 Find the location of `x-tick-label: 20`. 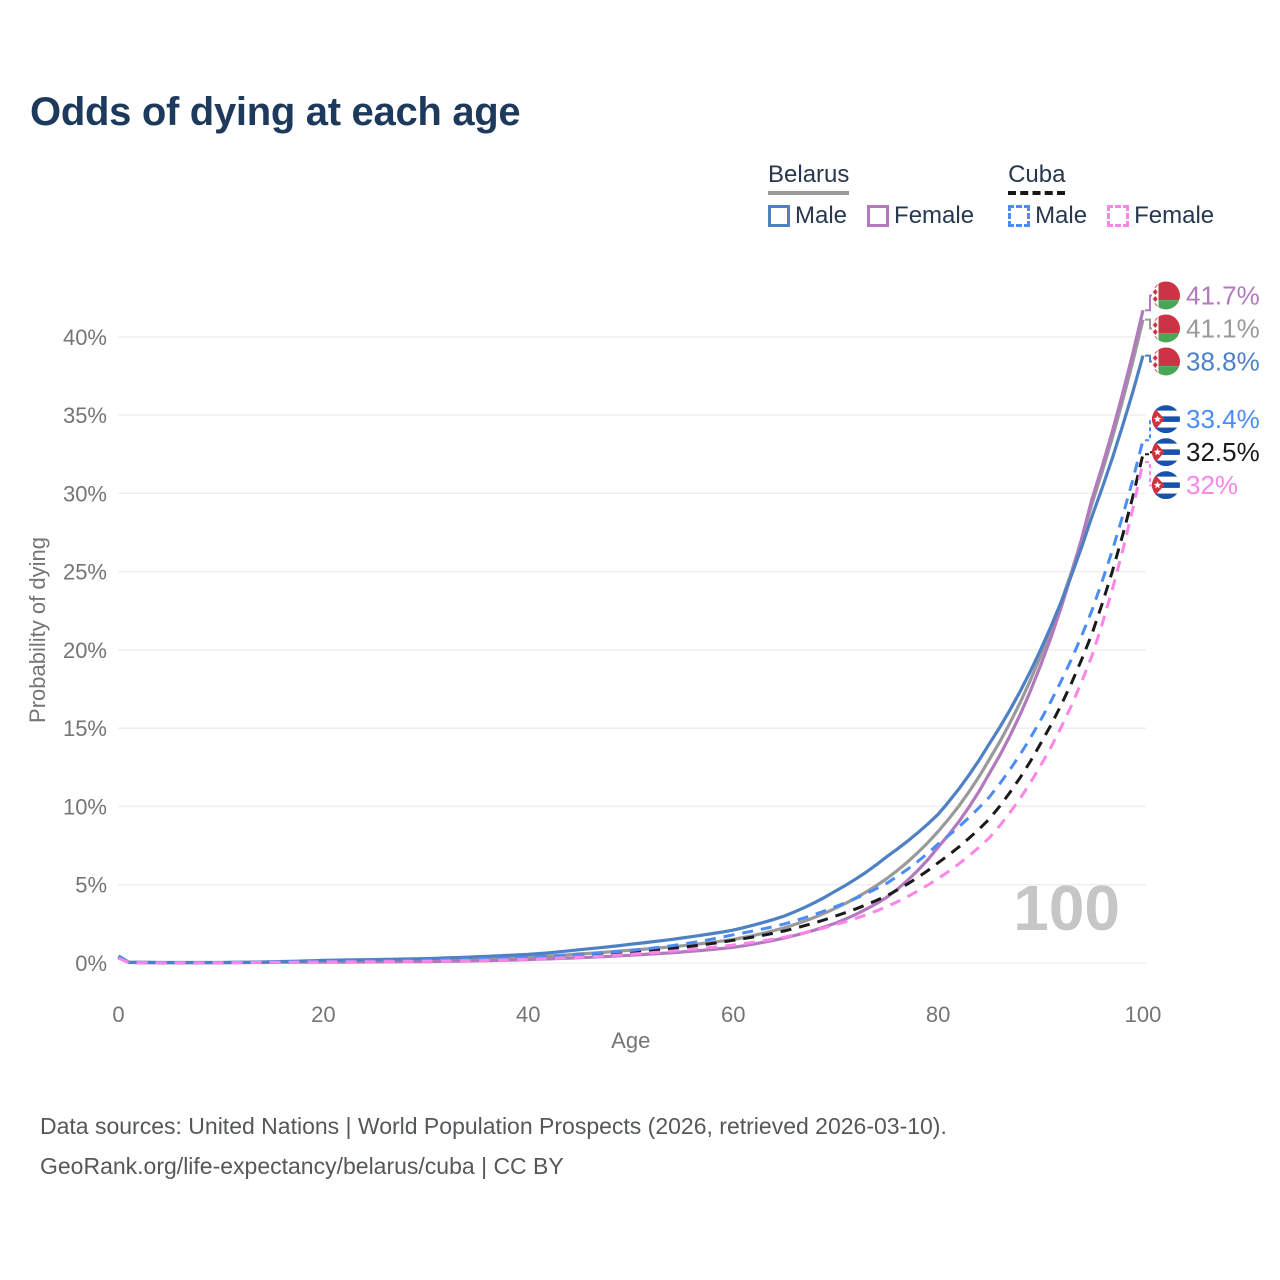

x-tick-label: 20 is located at coordinates (323, 1014).